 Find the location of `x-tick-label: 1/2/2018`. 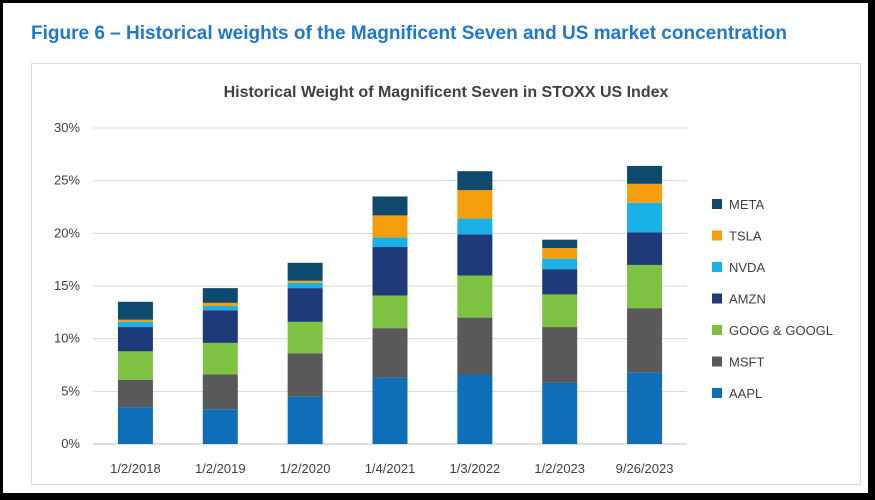

x-tick-label: 1/2/2018 is located at coordinates (135, 468).